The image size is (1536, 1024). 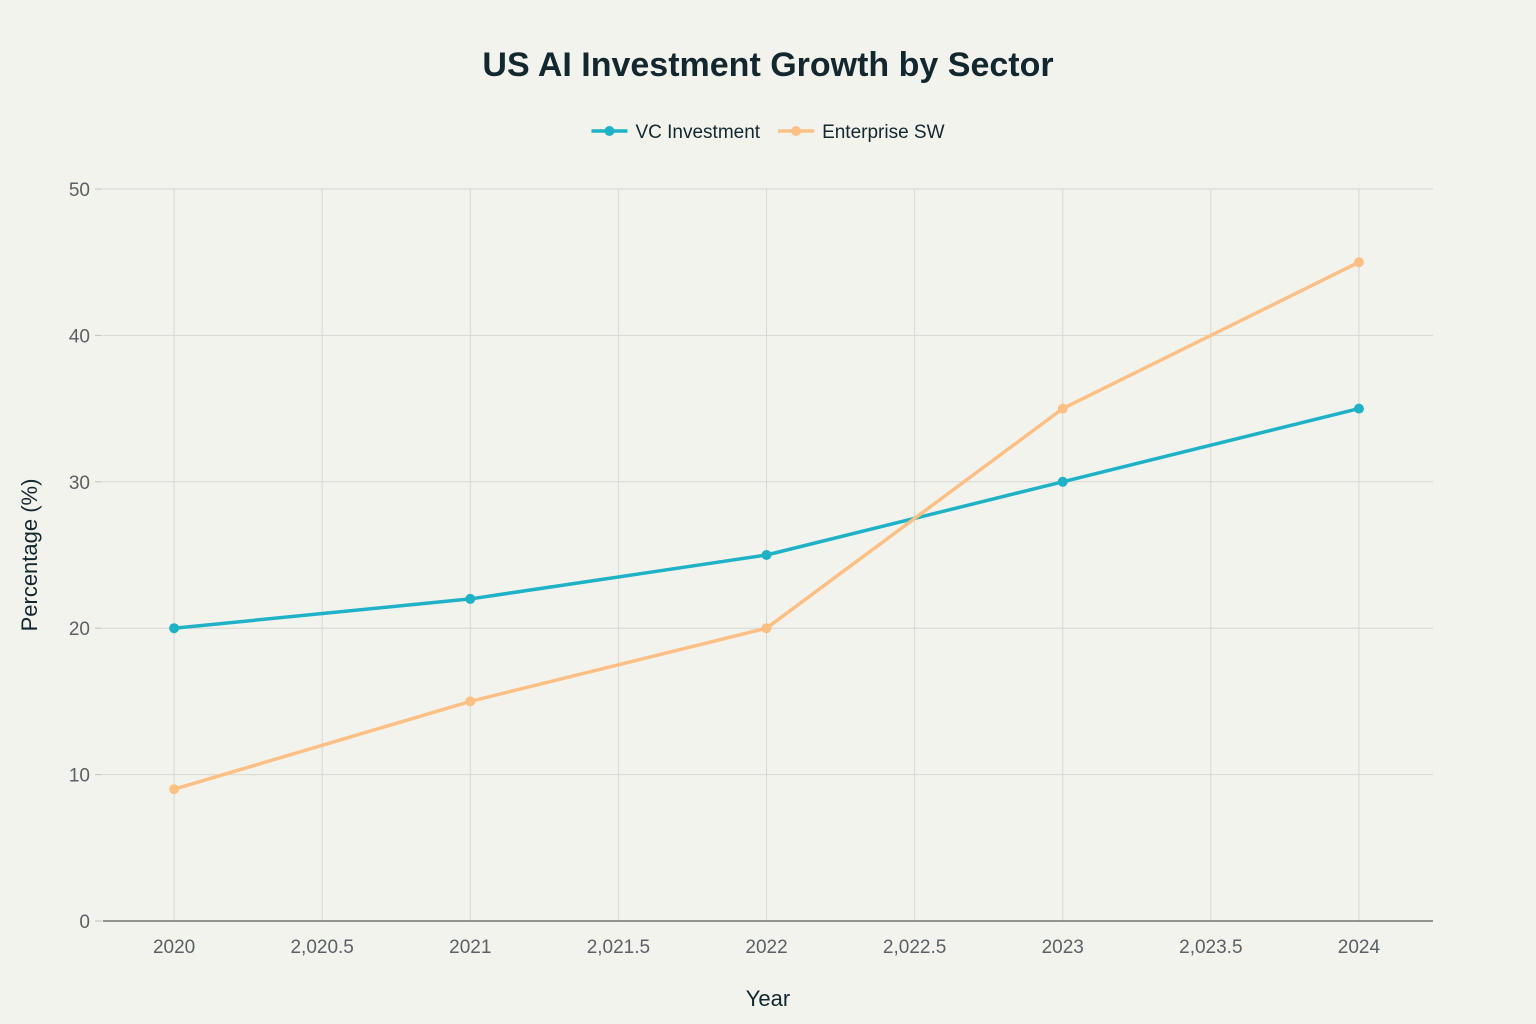 What do you see at coordinates (914, 947) in the screenshot?
I see `x-tick-label: 2,022.5` at bounding box center [914, 947].